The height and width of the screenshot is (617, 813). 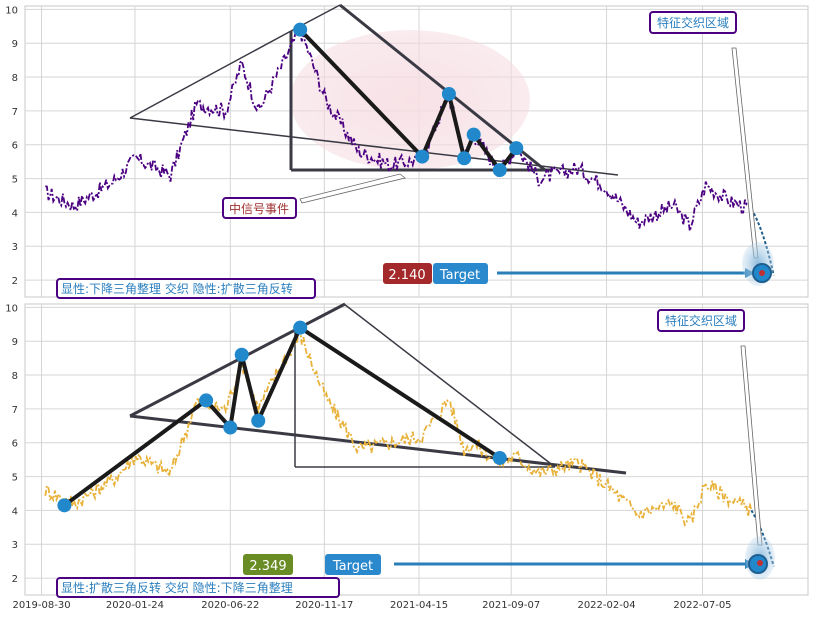 I want to click on top-zone-callout: 特征交织区域, so click(x=704, y=135).